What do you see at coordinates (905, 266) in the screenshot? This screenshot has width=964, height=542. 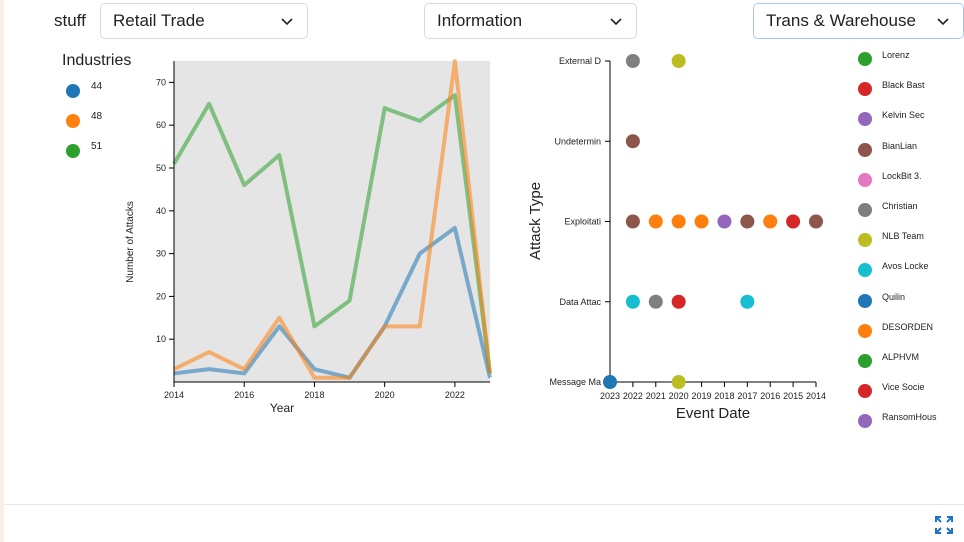 I see `legend-label: Avos Locke` at bounding box center [905, 266].